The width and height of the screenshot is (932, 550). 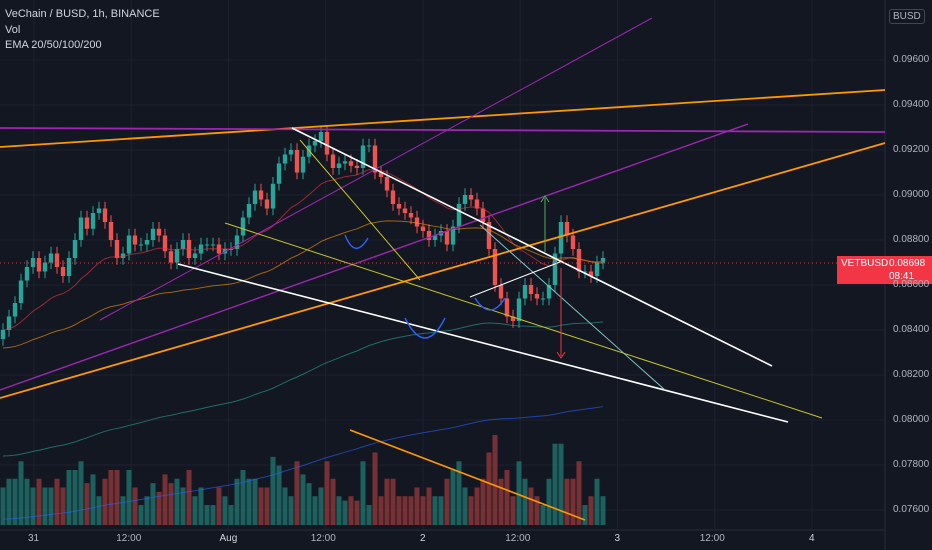 What do you see at coordinates (811, 538) in the screenshot?
I see `time-tick-label: 4` at bounding box center [811, 538].